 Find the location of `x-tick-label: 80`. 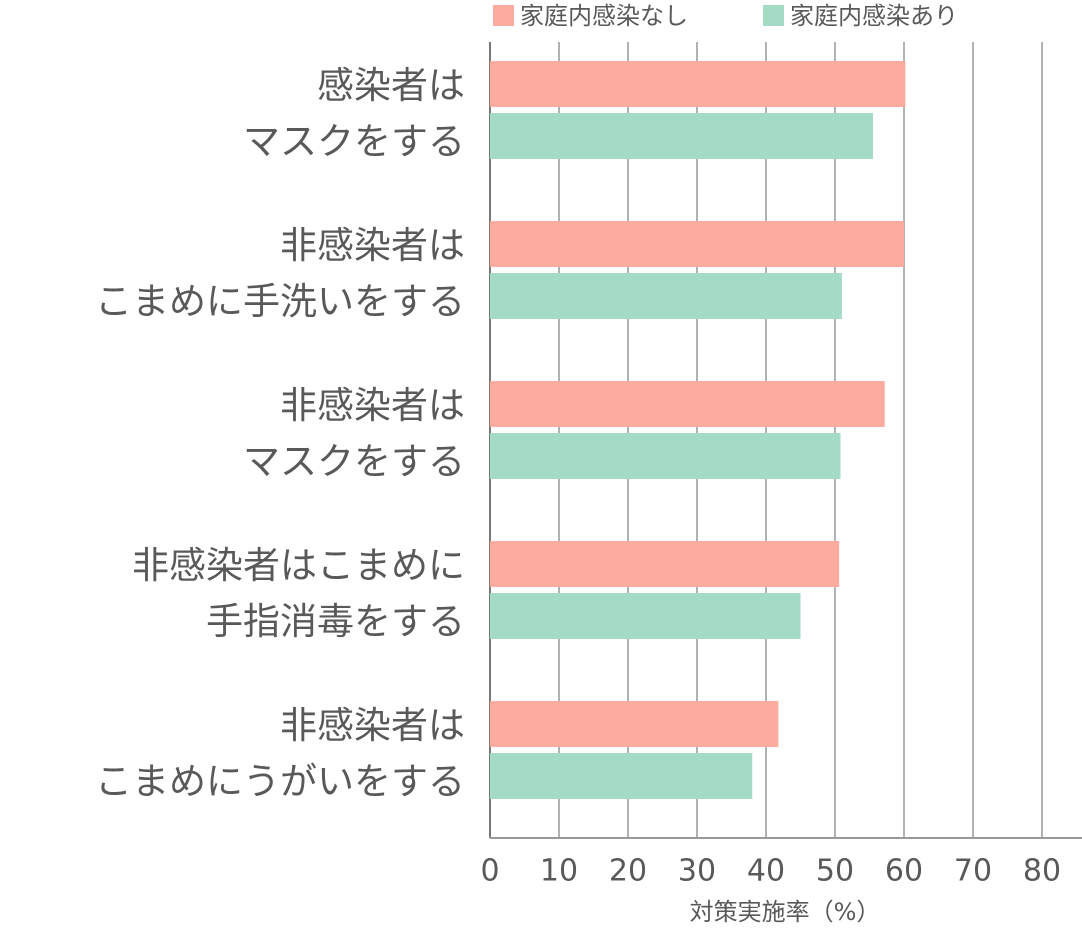

x-tick-label: 80 is located at coordinates (1042, 871).